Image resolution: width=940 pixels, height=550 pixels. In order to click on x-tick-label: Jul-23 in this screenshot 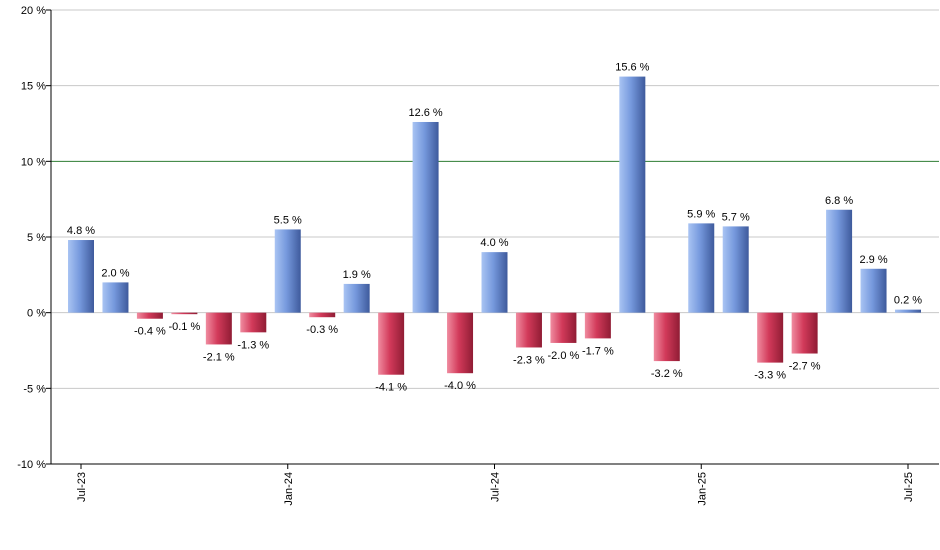, I will do `click(82, 487)`.